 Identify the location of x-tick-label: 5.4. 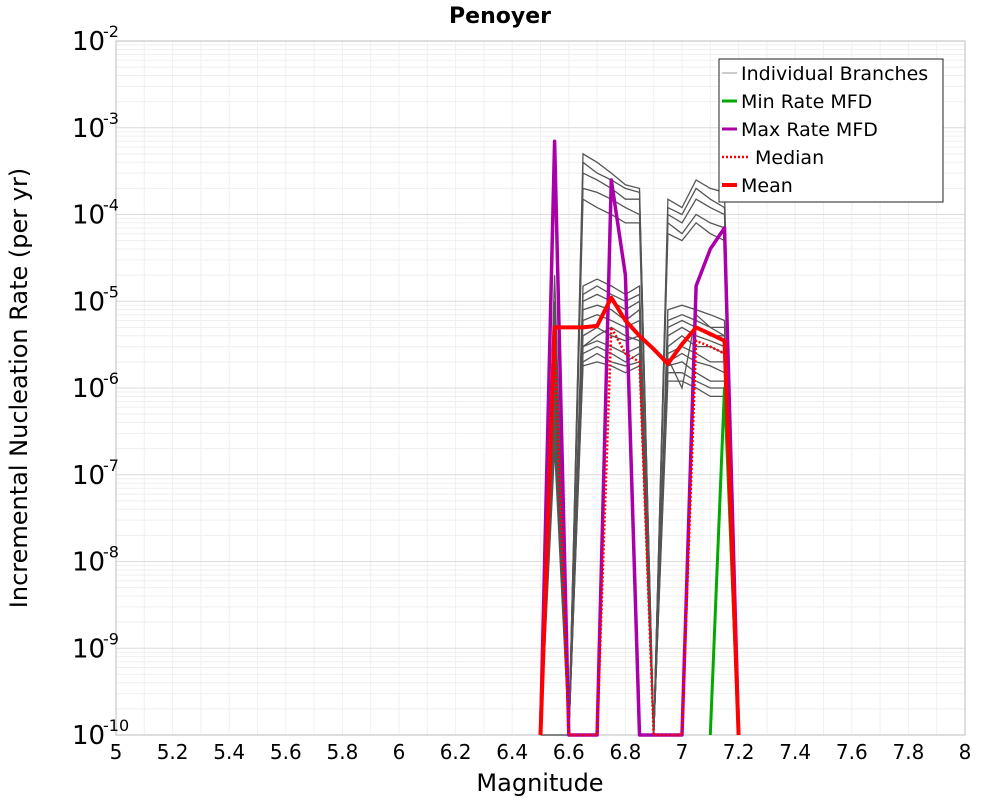
(229, 752).